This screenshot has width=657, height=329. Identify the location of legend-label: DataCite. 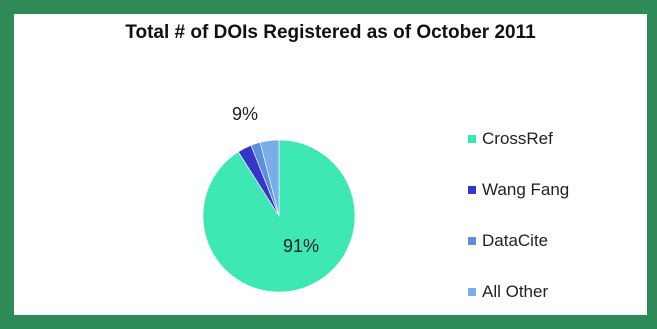
(515, 240).